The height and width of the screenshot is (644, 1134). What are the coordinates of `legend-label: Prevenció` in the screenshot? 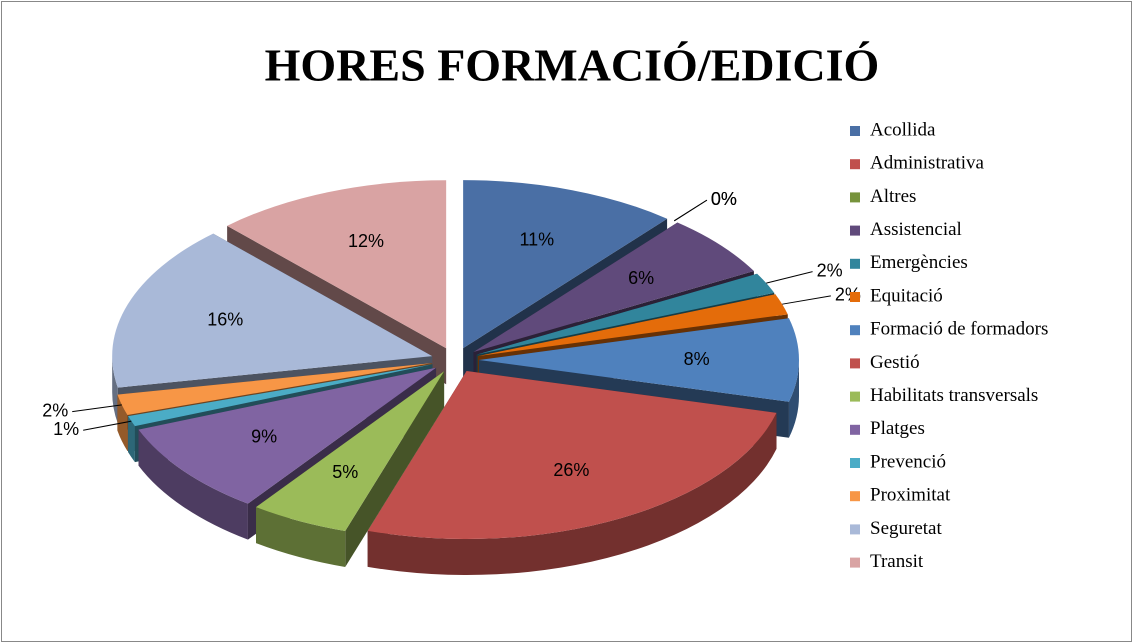 It's located at (908, 461).